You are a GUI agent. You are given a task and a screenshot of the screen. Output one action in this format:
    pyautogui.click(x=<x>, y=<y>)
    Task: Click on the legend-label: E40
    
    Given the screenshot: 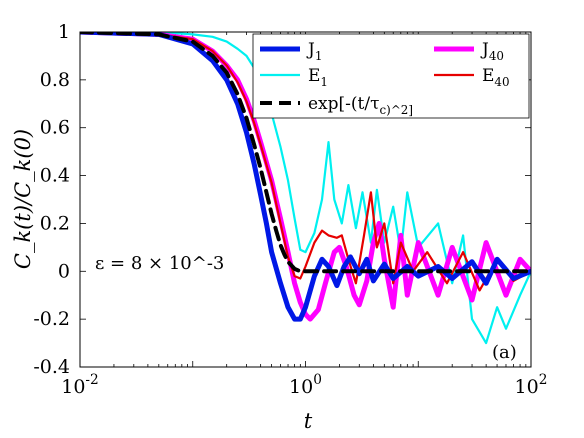 What is the action you would take?
    pyautogui.click(x=496, y=77)
    